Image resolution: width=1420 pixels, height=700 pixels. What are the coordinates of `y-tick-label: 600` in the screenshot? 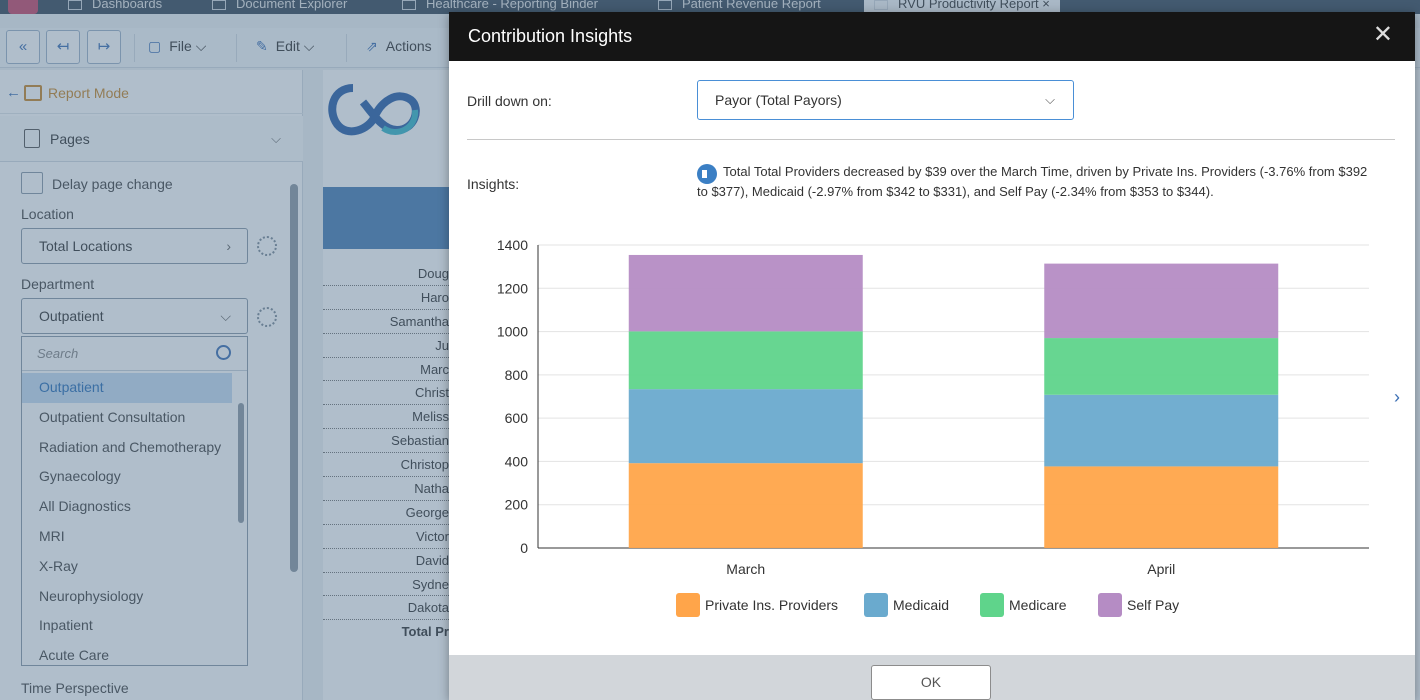 It's located at (517, 418).